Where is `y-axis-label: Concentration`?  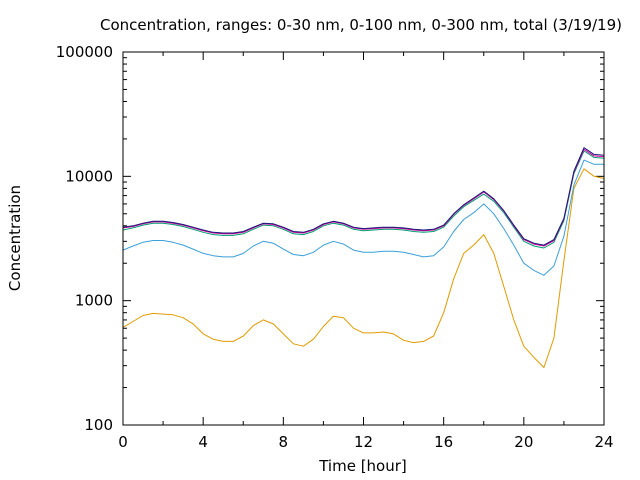 y-axis-label: Concentration is located at coordinates (15, 238).